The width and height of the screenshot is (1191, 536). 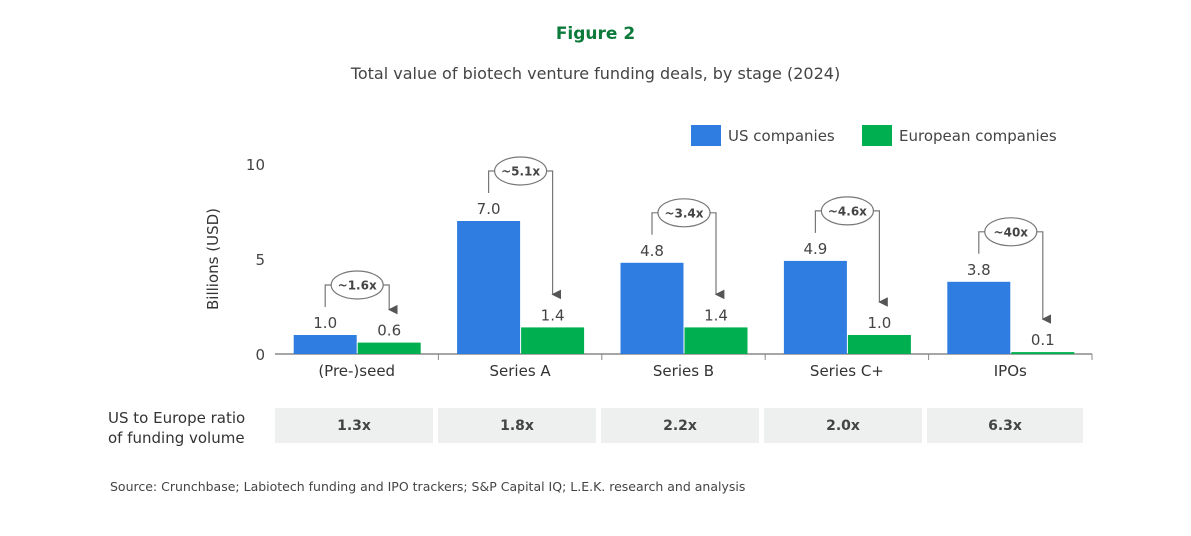 What do you see at coordinates (177, 418) in the screenshot?
I see `ratio-label-line1: US to Europe ratio` at bounding box center [177, 418].